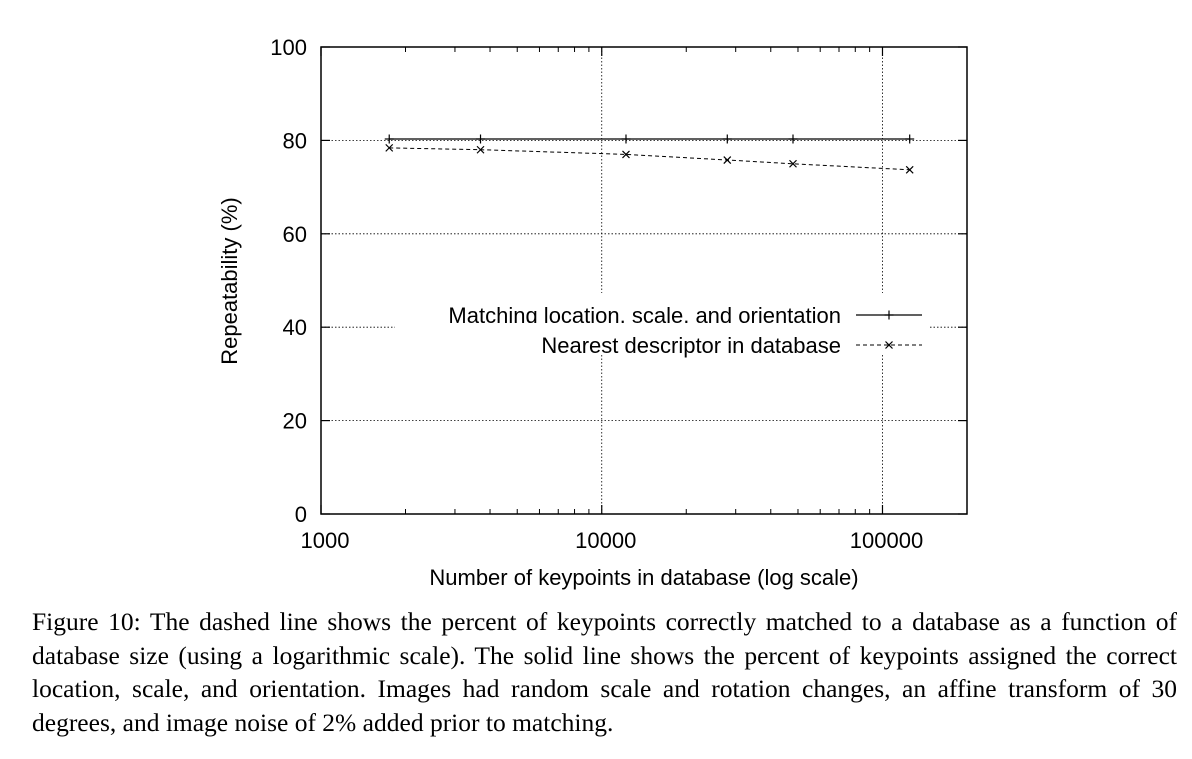  What do you see at coordinates (295, 327) in the screenshot?
I see `y-tick-label: 40` at bounding box center [295, 327].